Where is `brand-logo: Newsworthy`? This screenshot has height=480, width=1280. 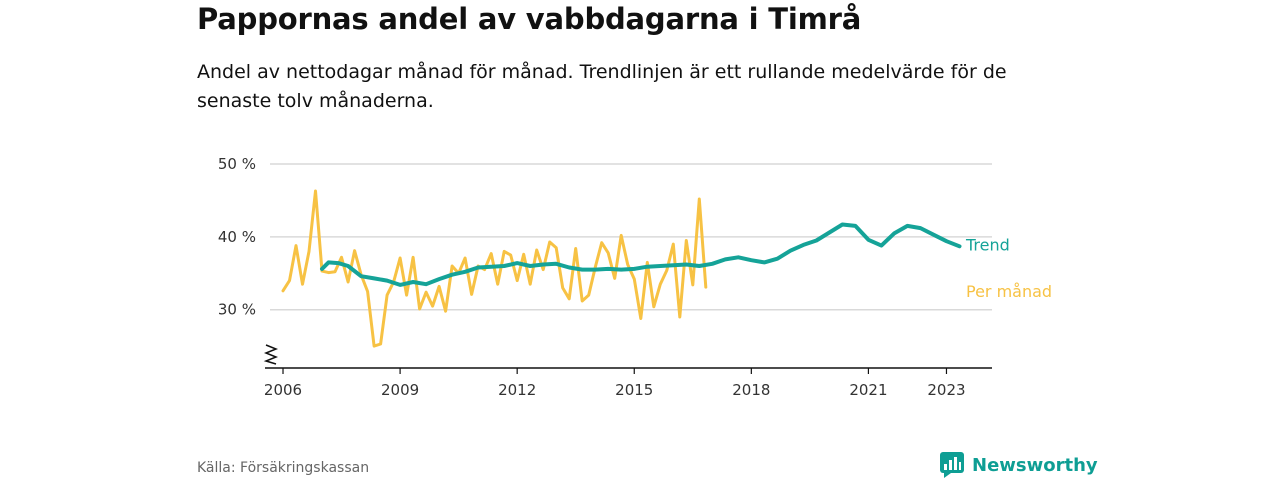
brand-logo: Newsworthy is located at coordinates (1019, 465).